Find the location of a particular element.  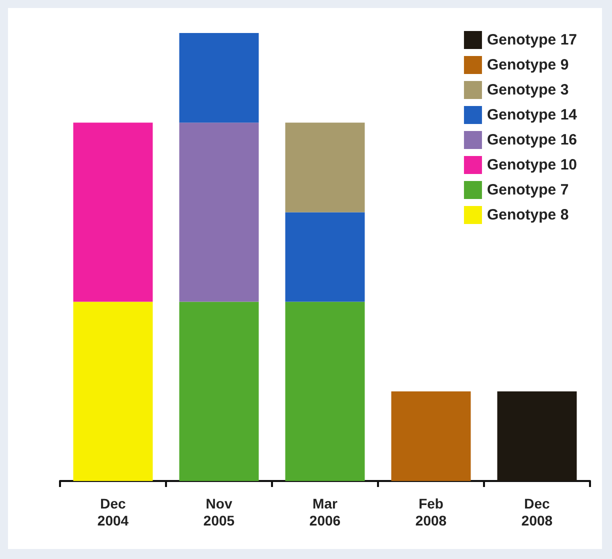

x-tick-label: Dec 2008 is located at coordinates (537, 512).